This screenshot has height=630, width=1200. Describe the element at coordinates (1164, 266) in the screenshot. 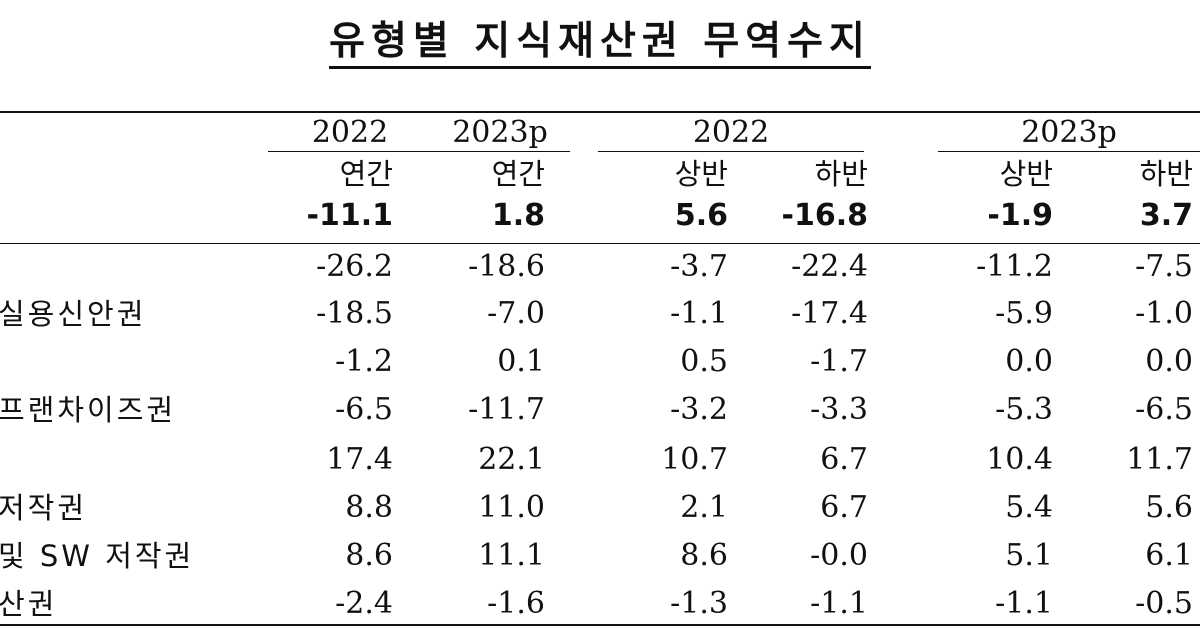

I see `cell-h2-2023p: -7.5` at that location.